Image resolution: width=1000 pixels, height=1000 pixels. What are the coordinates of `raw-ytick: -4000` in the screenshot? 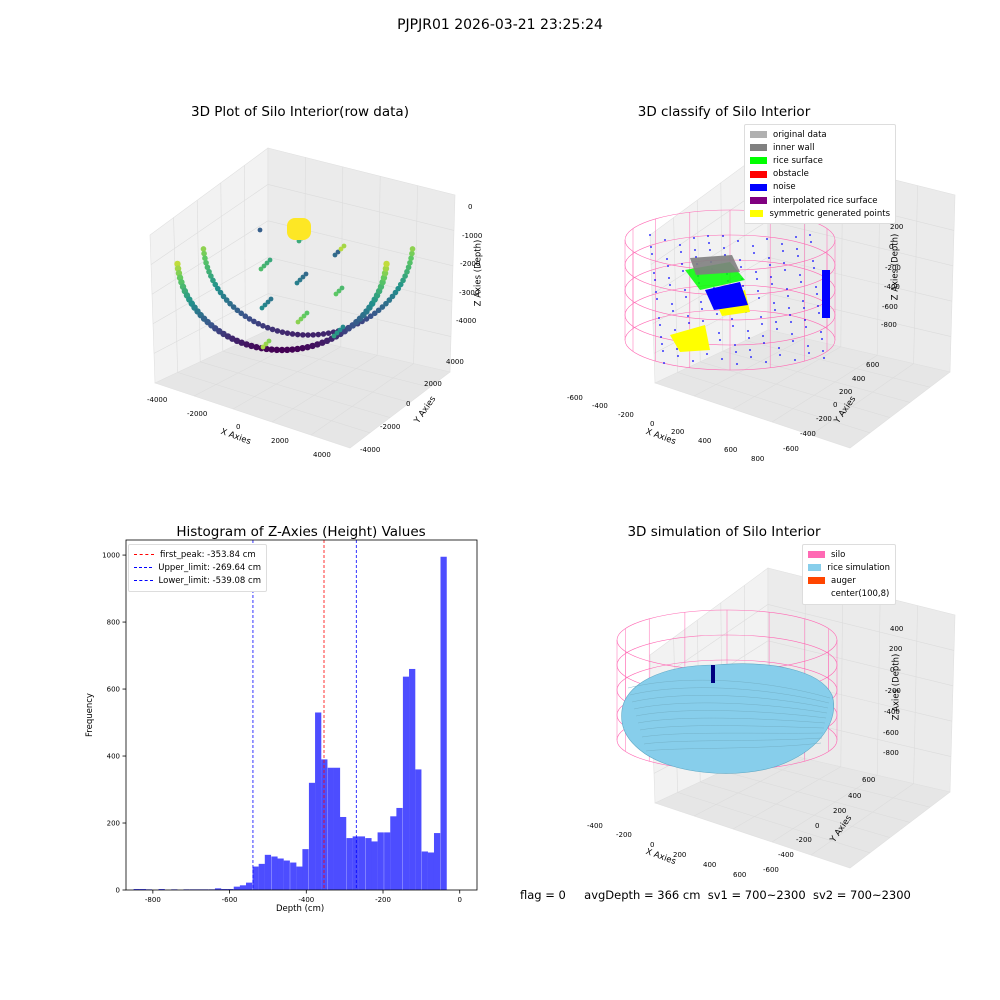 It's located at (370, 450).